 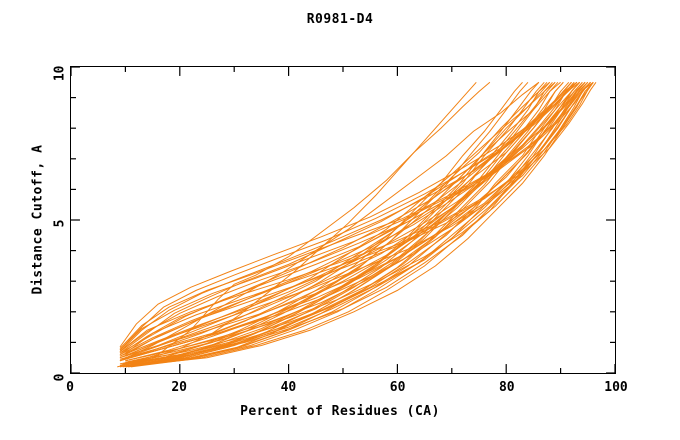 I want to click on x-axis-label: Percent of Residues (CA), so click(x=340, y=411).